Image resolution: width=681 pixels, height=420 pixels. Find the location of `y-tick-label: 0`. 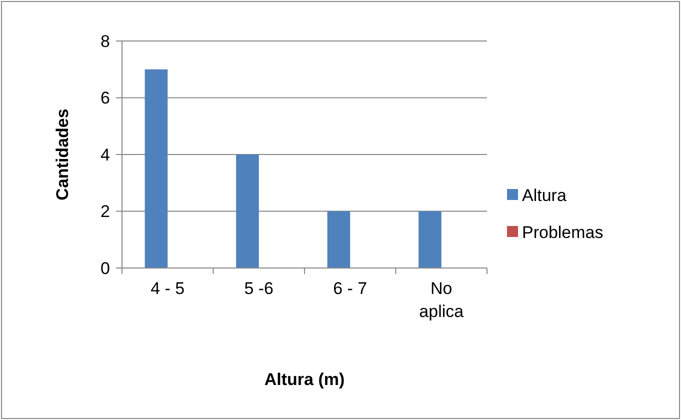

y-tick-label: 0 is located at coordinates (105, 268).